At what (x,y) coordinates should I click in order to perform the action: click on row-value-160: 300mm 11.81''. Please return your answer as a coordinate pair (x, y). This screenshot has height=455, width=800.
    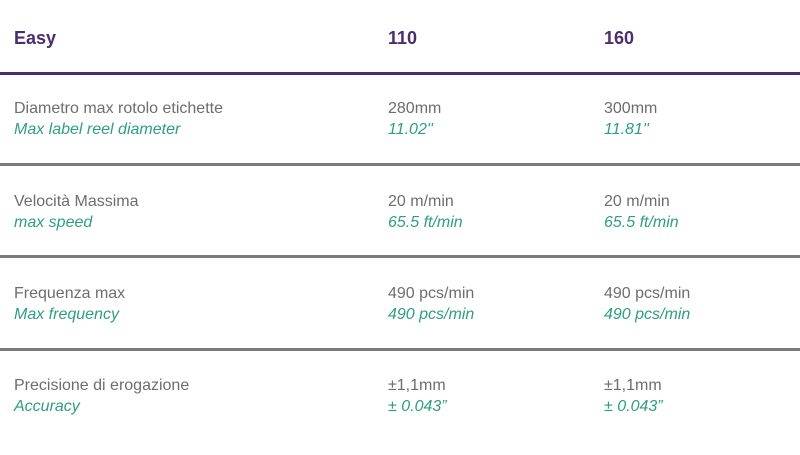
    Looking at the image, I should click on (630, 119).